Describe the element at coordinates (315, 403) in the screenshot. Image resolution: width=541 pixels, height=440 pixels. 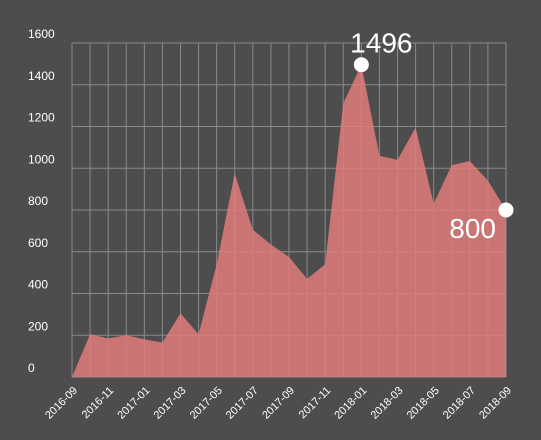
I see `x-tick-label: 2017-11` at that location.